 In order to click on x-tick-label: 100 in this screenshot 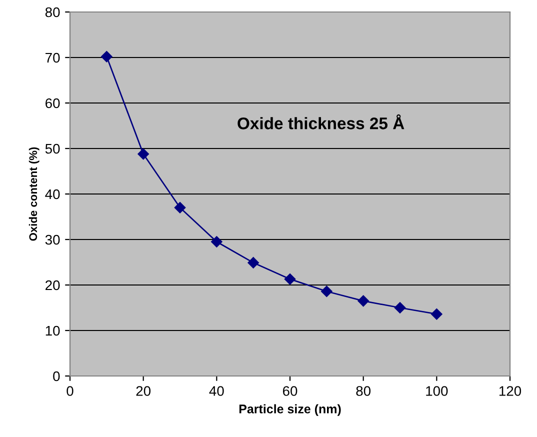, I will do `click(437, 391)`.